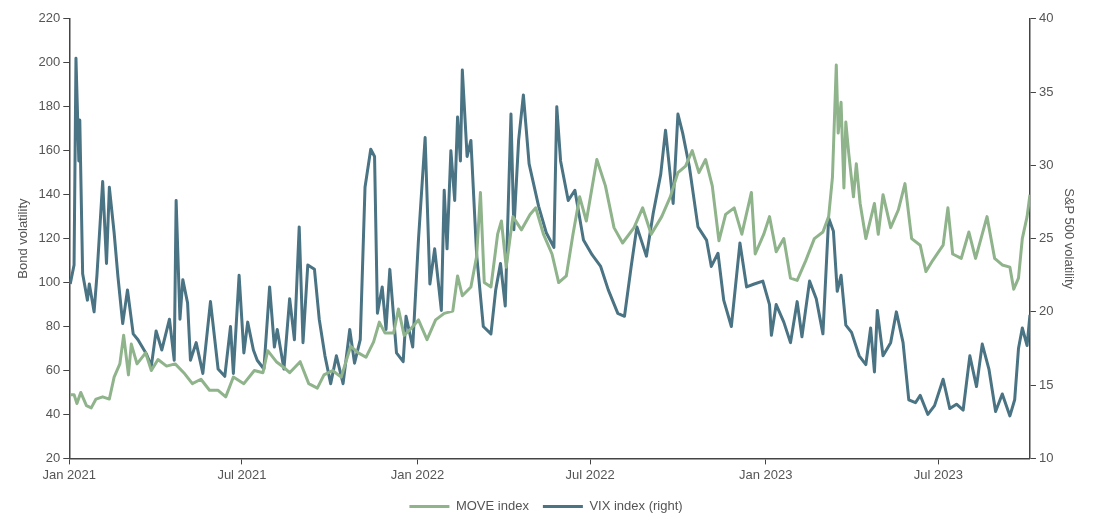 This screenshot has height=531, width=1096. I want to click on x-tick-label: Jul 2022, so click(590, 474).